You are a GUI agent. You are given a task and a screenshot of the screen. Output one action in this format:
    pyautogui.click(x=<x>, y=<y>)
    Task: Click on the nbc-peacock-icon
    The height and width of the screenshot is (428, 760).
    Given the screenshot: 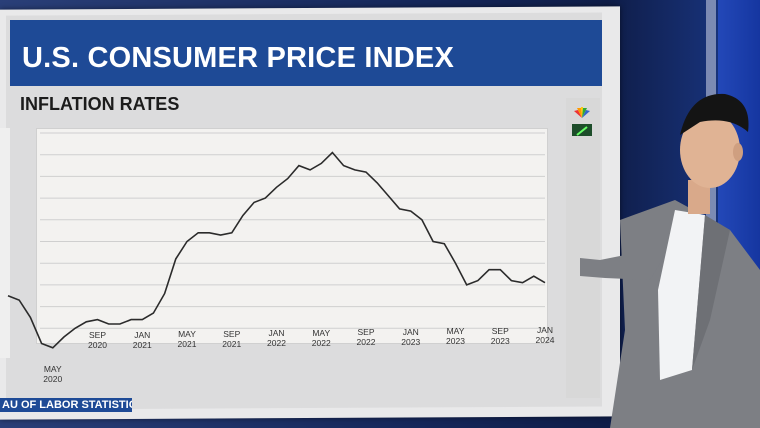 What is the action you would take?
    pyautogui.click(x=582, y=112)
    